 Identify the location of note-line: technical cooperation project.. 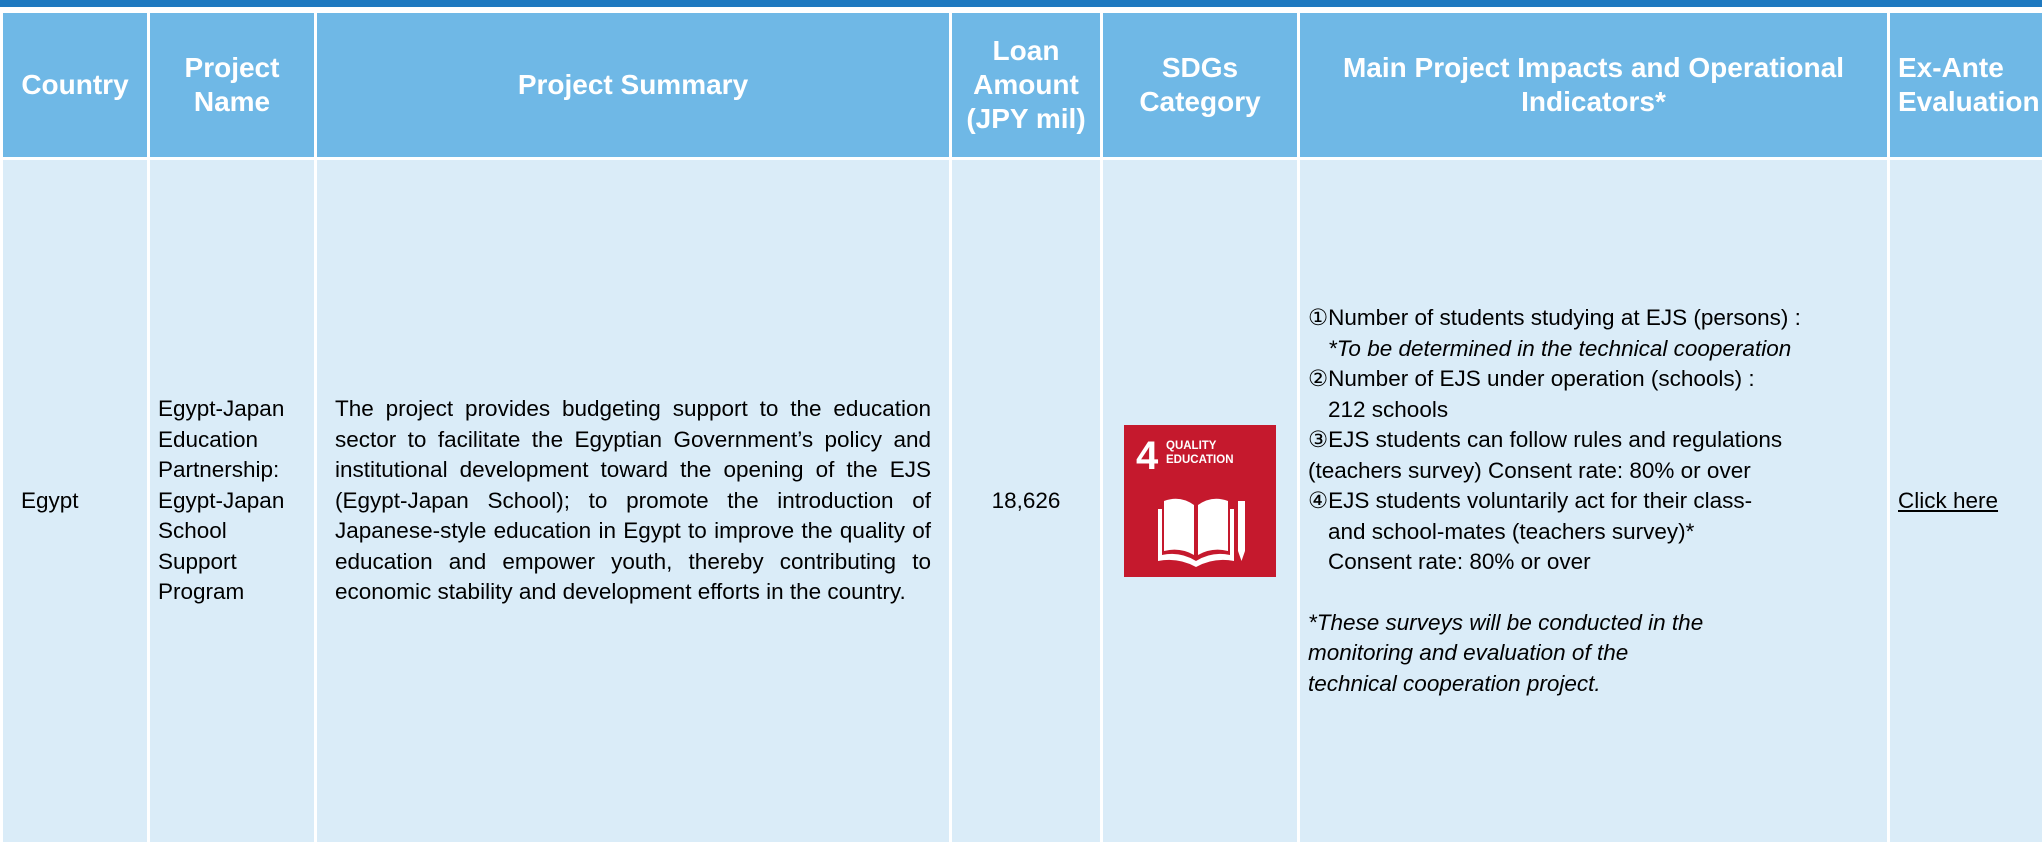
(1597, 684).